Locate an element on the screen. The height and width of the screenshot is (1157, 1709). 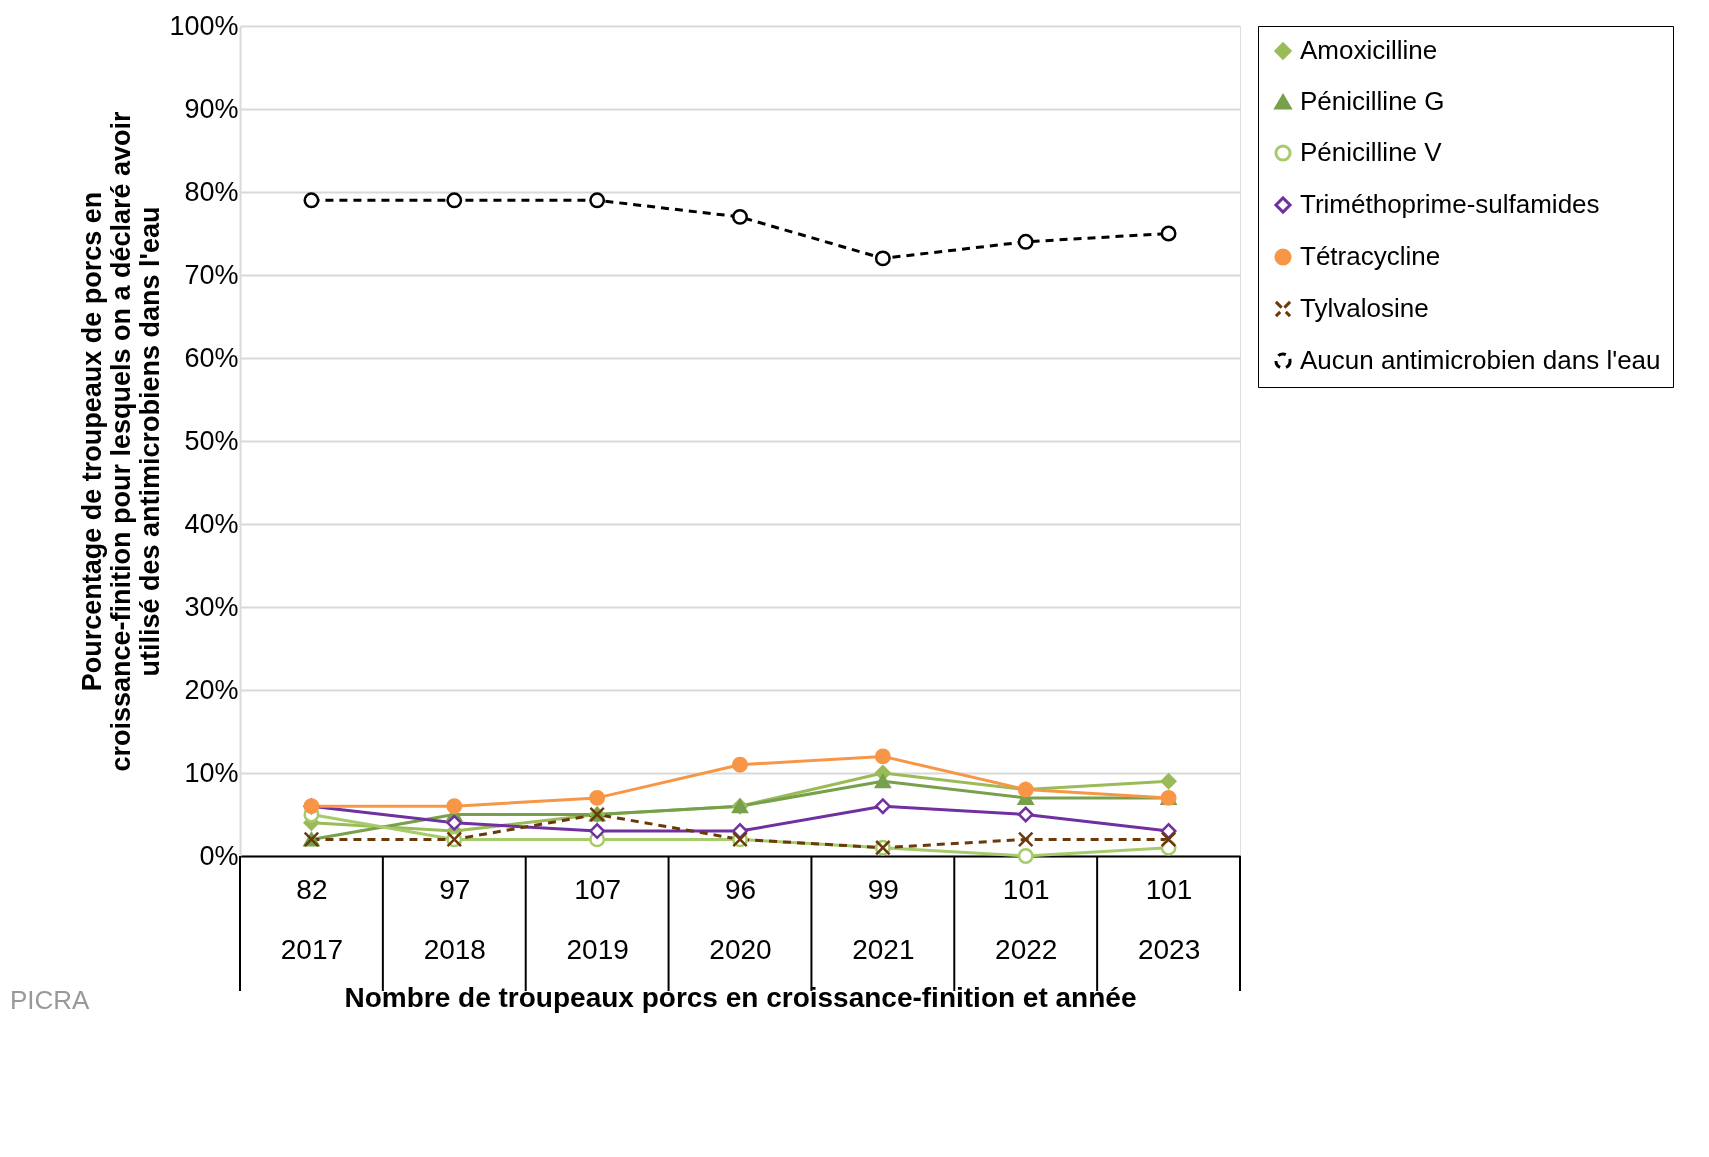
y-axis-title: Pourcentage de troupeaux de porcs en croissance-finition pour lesquels on a déclaré avoir utilisé des antimicrobiens dans l'eau is located at coordinates (121, 441).